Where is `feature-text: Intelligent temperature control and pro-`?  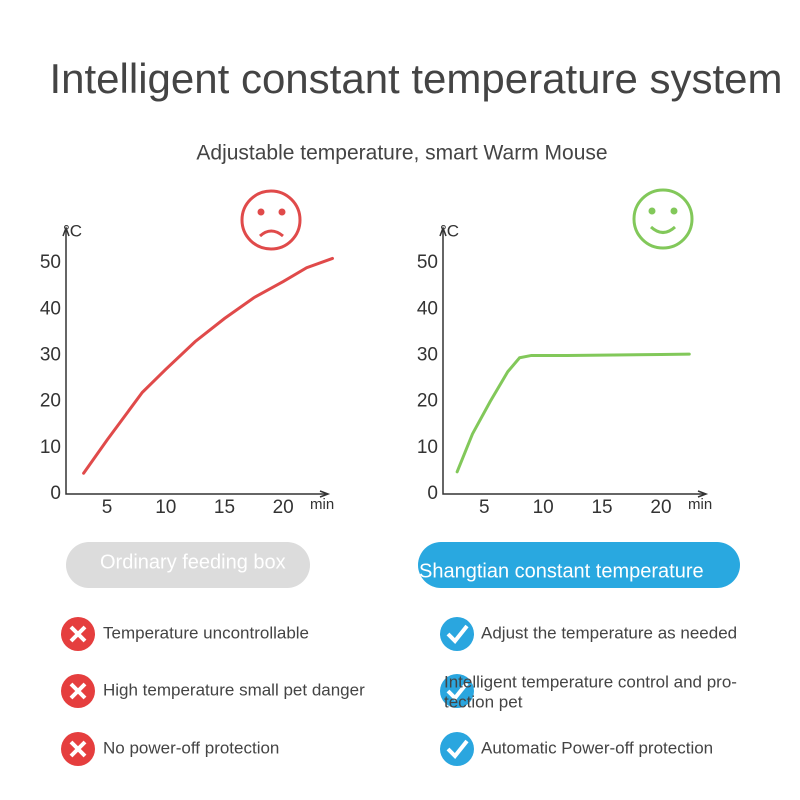
feature-text: Intelligent temperature control and pro- is located at coordinates (590, 681).